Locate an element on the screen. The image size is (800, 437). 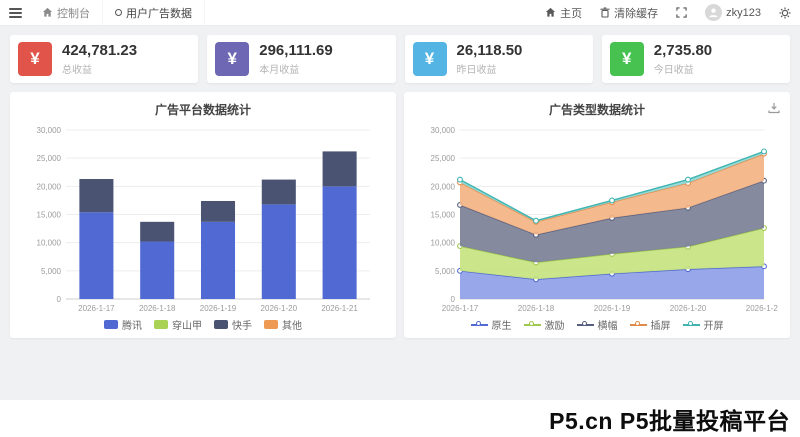
legend-item-原生: 原生 is located at coordinates (491, 324).